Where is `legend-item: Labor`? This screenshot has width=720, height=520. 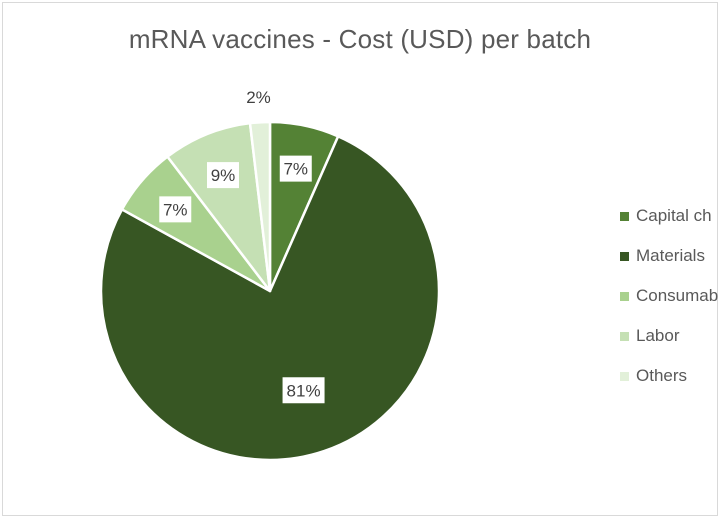
legend-item: Labor is located at coordinates (670, 336).